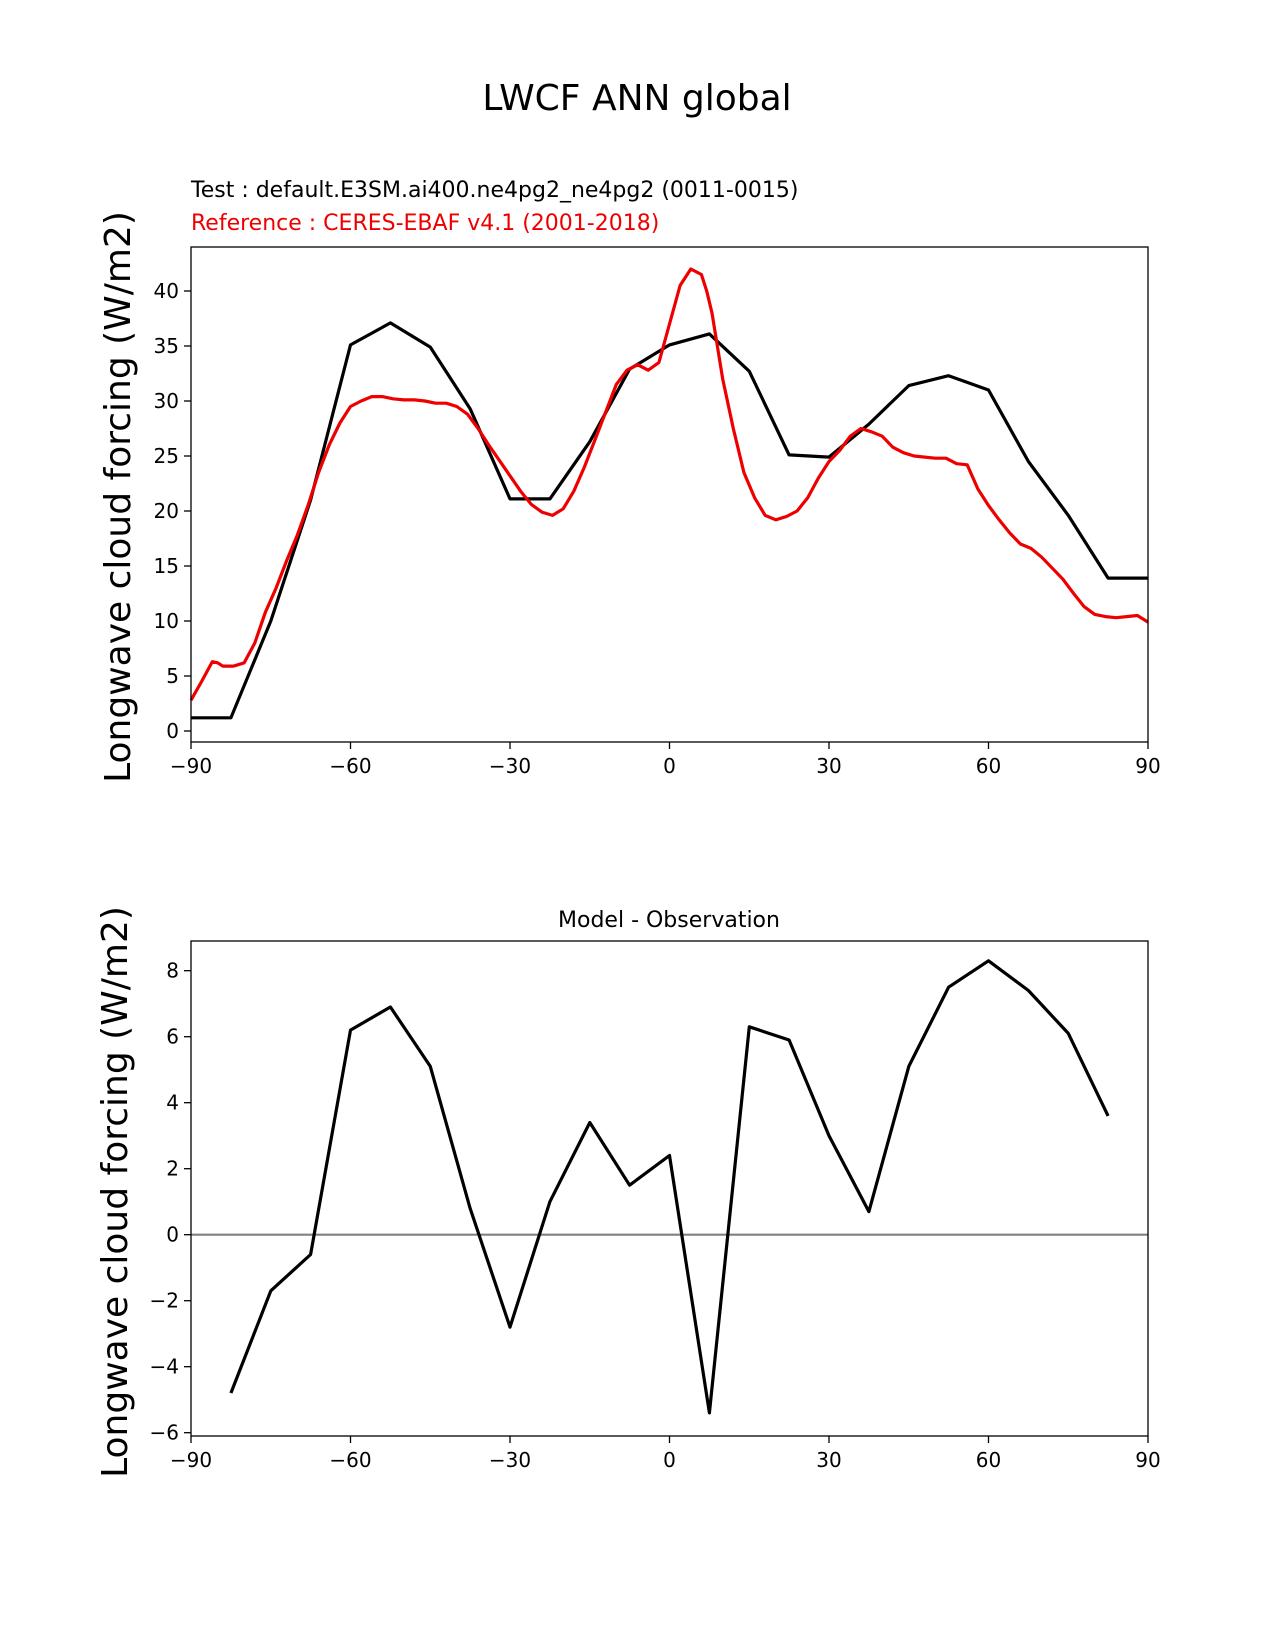 Image resolution: width=1275 pixels, height=1650 pixels. Describe the element at coordinates (172, 1169) in the screenshot. I see `y-tick-label: 2` at that location.